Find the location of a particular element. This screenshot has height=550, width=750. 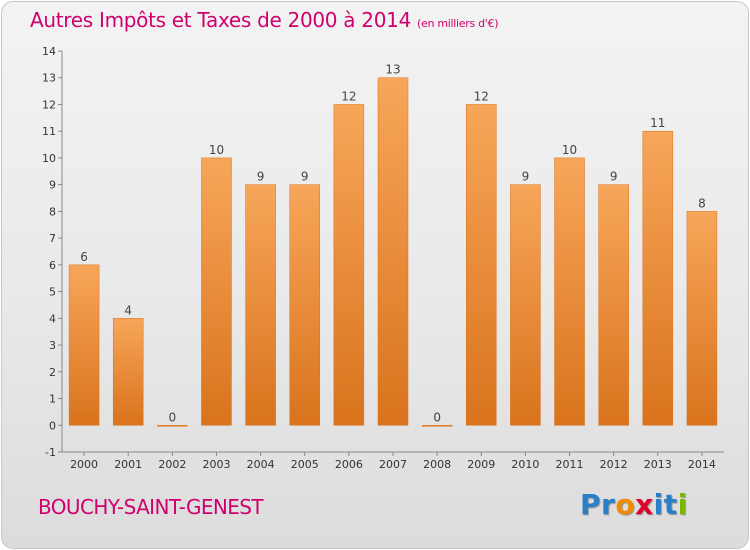

y-tick-label: 5 is located at coordinates (52, 292).